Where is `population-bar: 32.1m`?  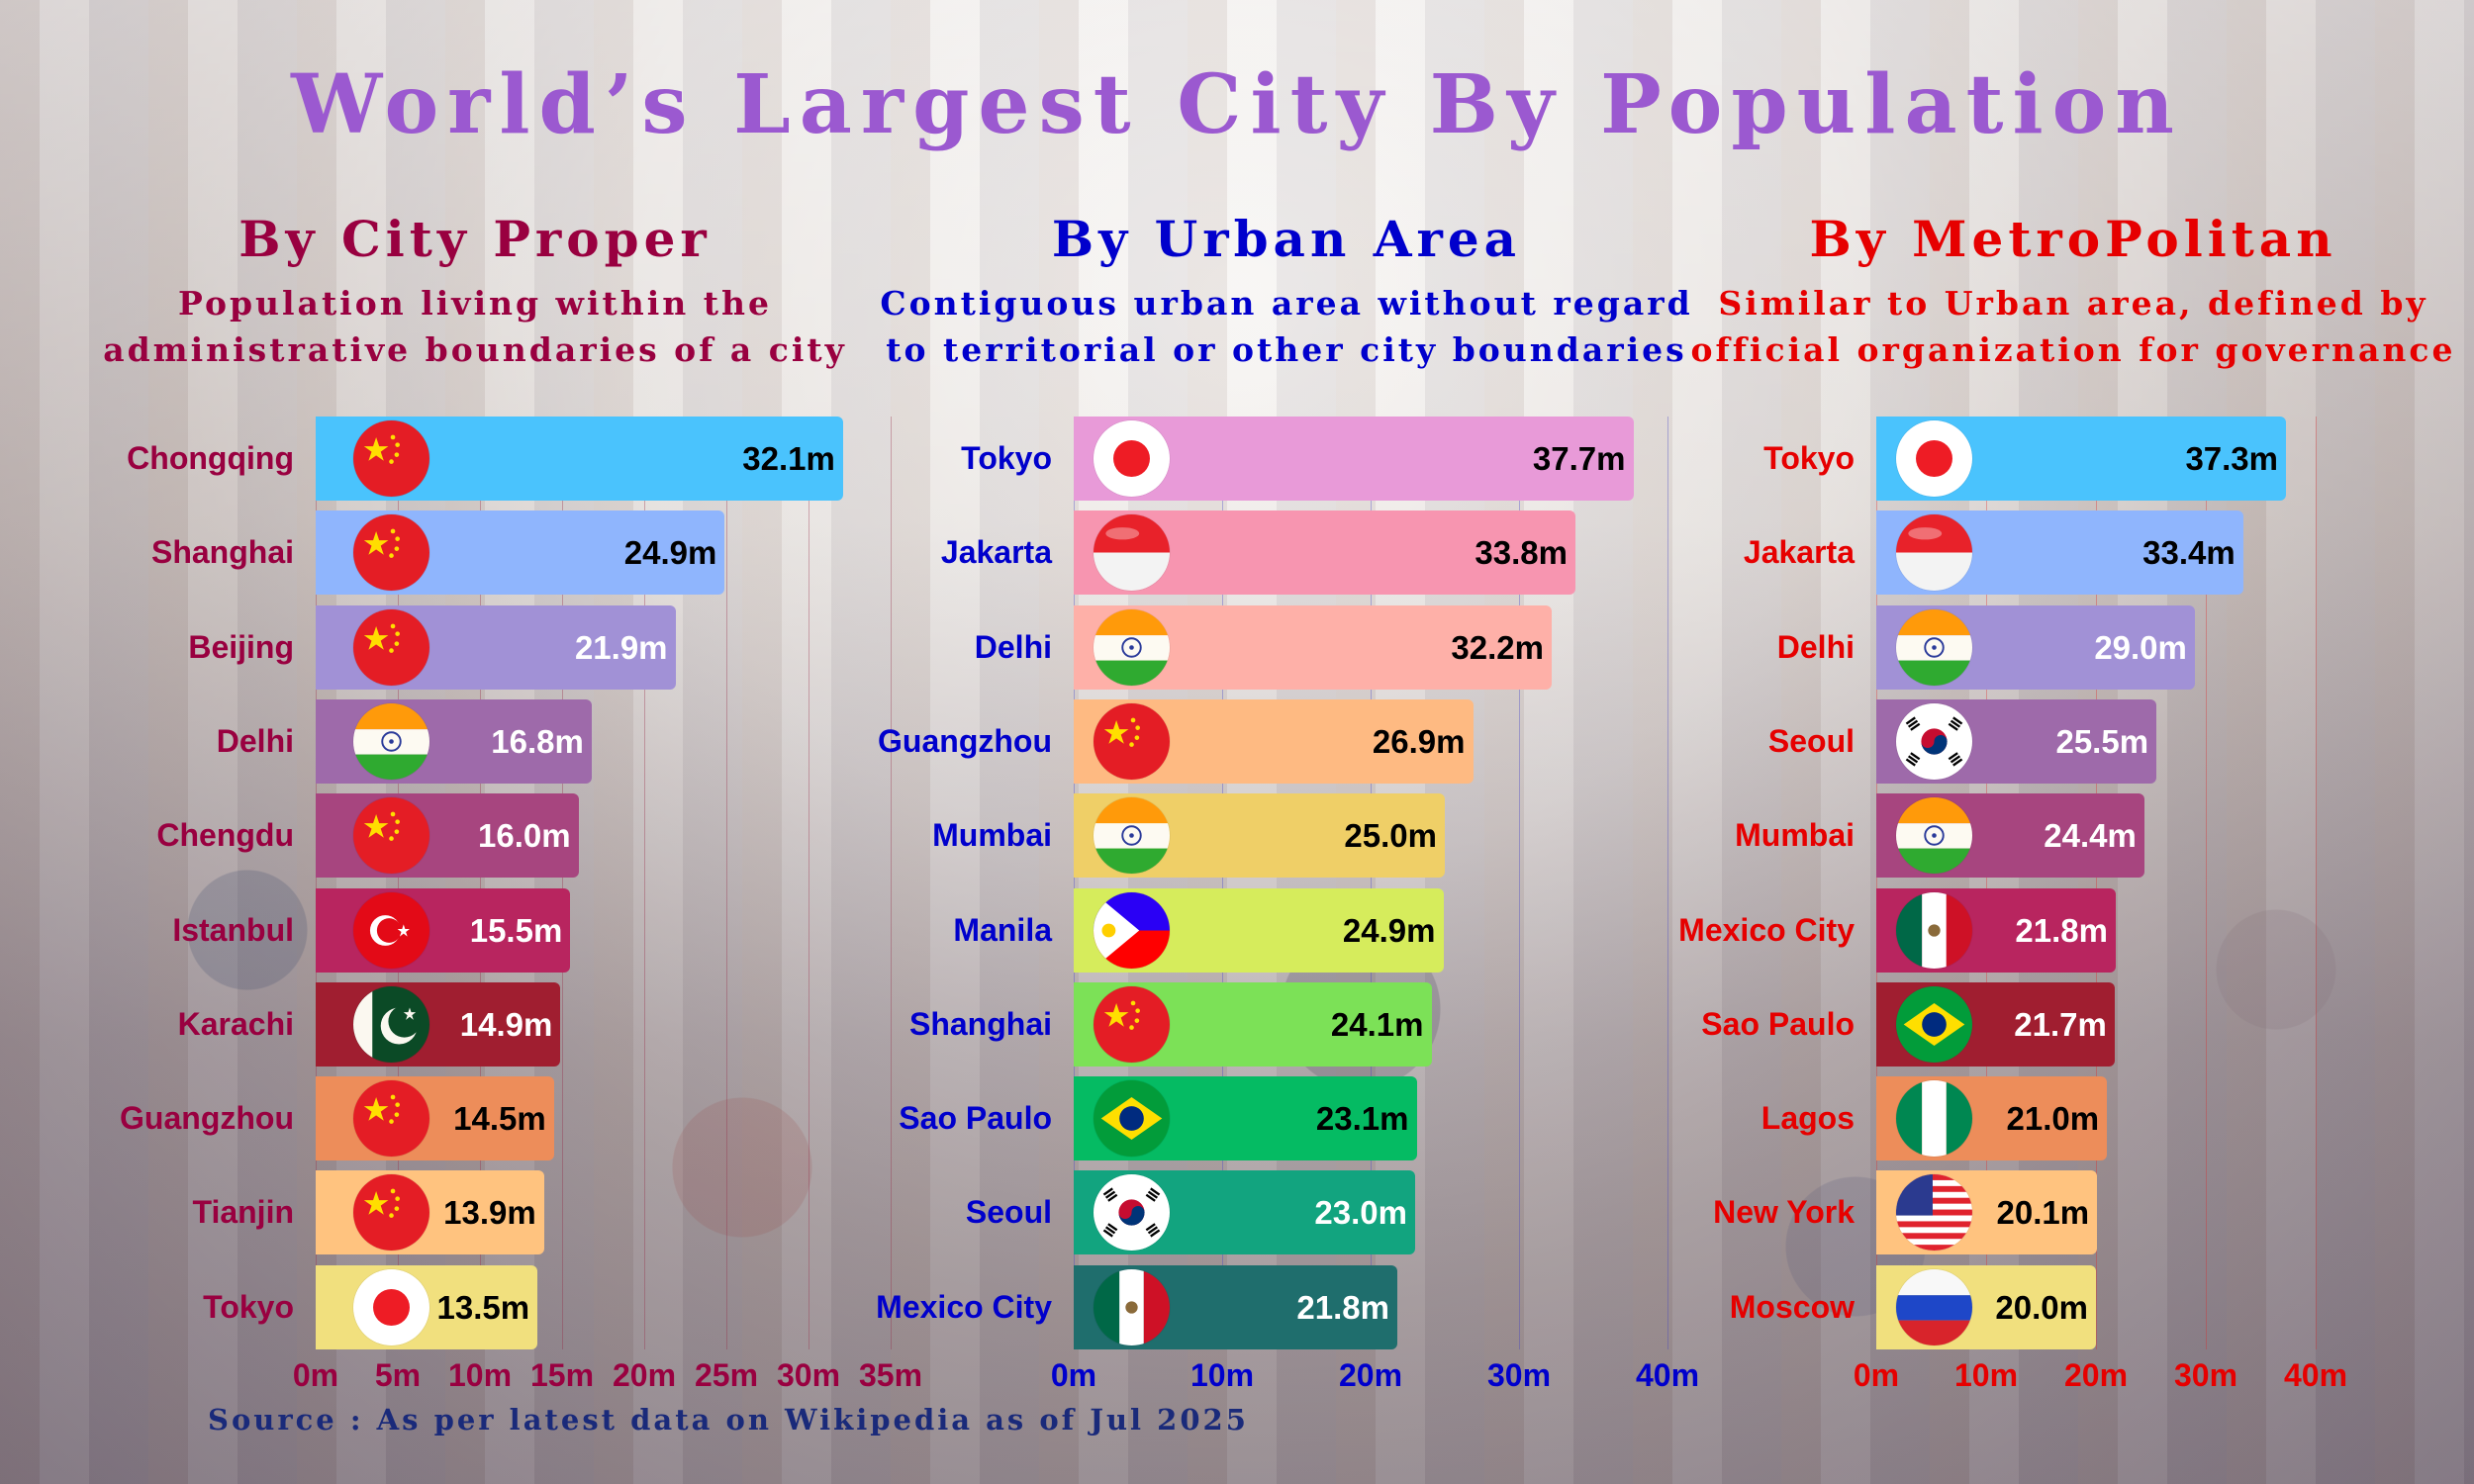
population-bar: 32.1m is located at coordinates (579, 459).